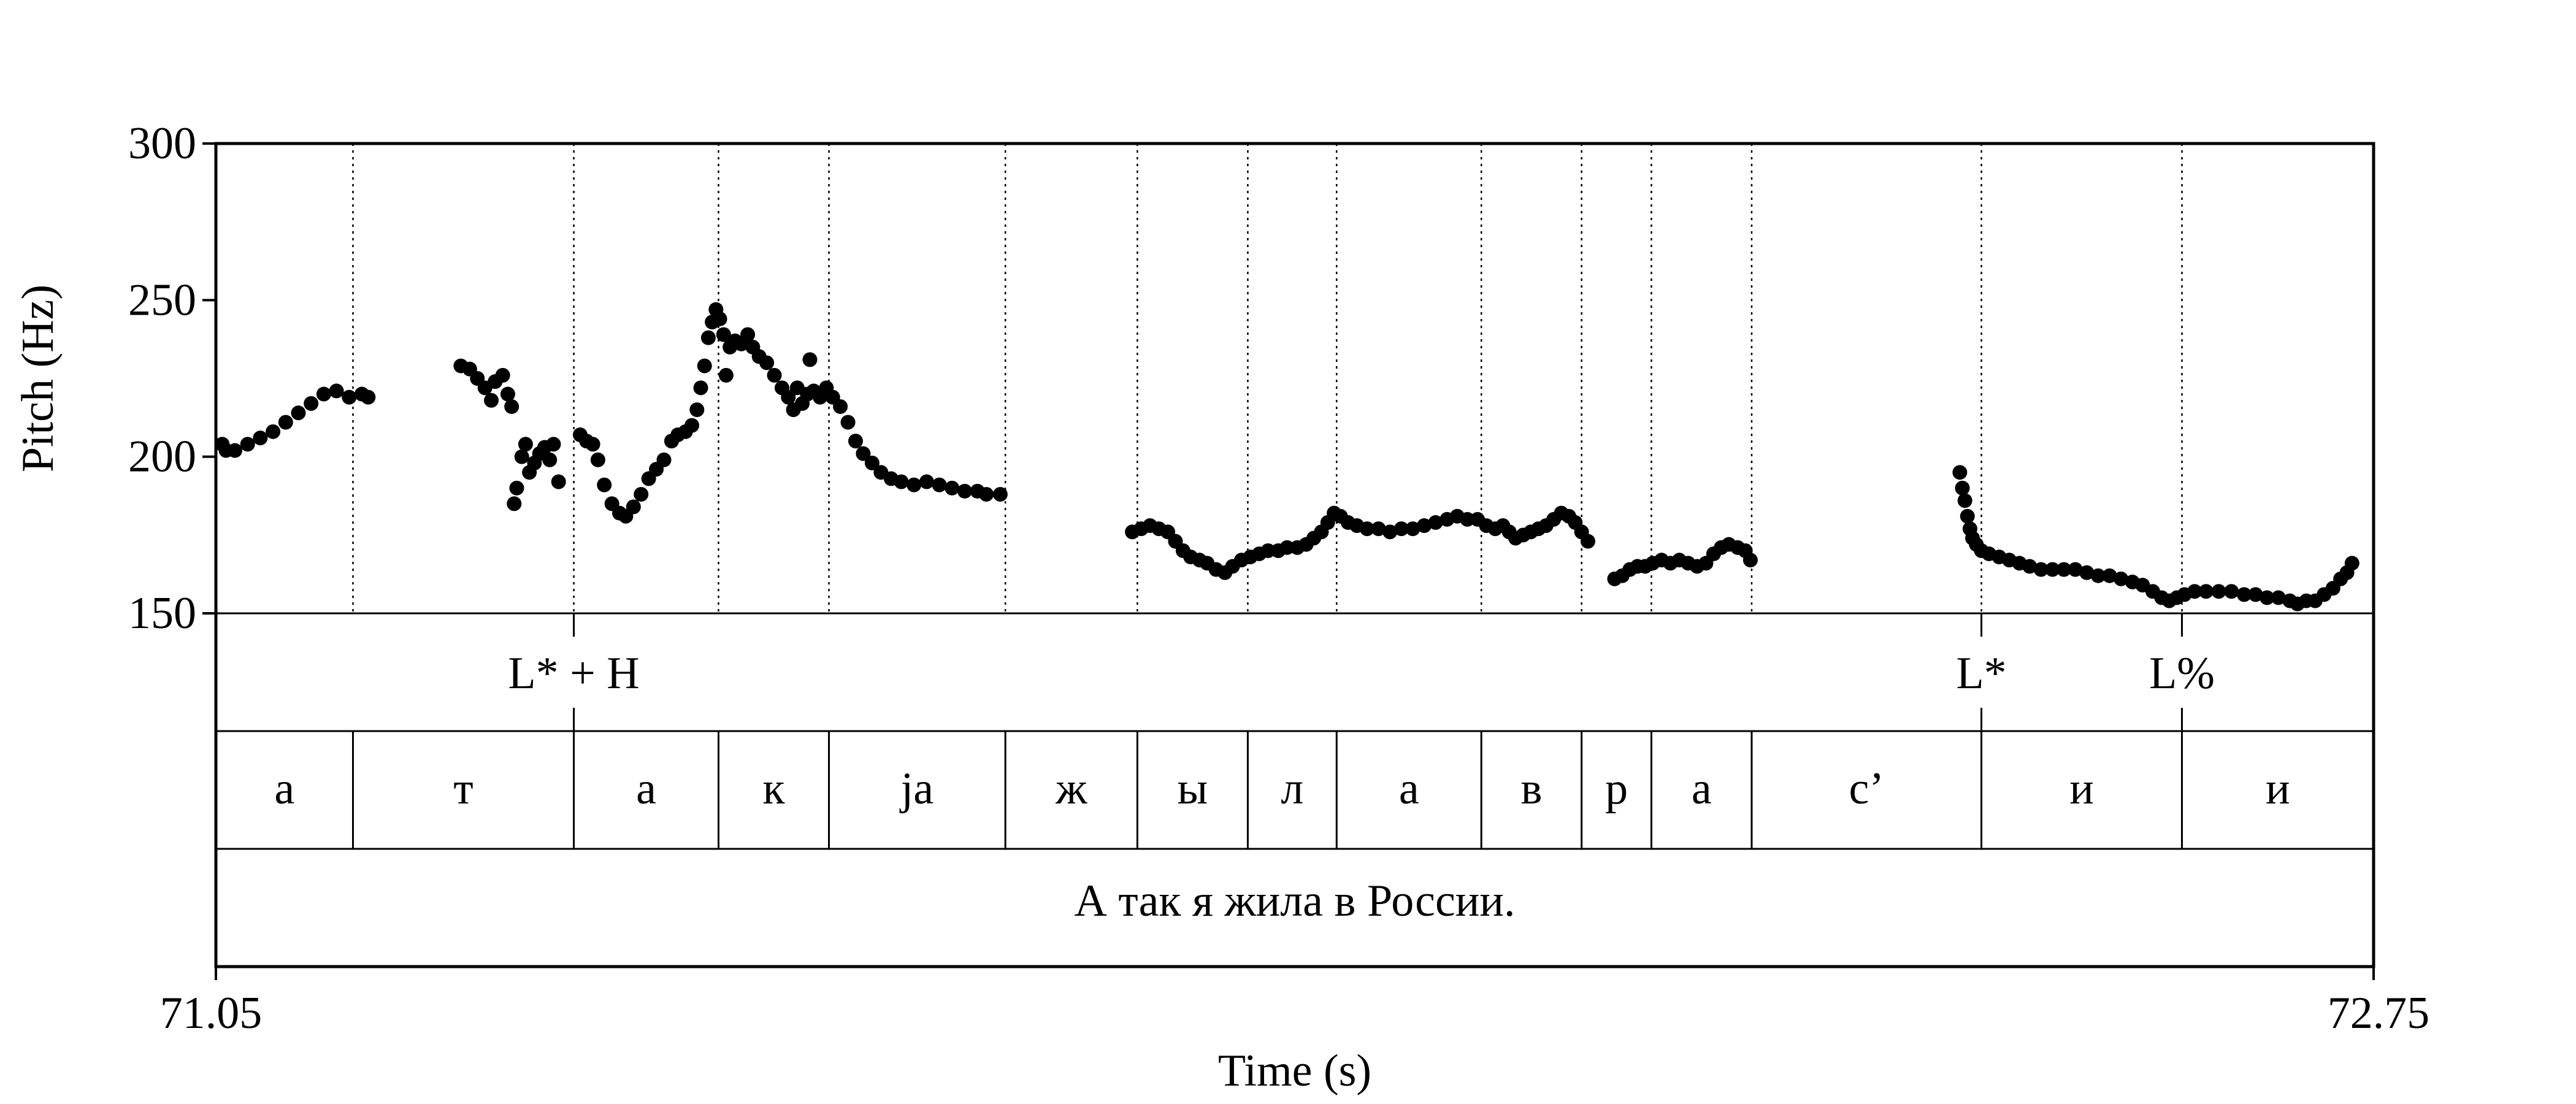  Describe the element at coordinates (1193, 789) in the screenshot. I see `segment-label: ы` at that location.